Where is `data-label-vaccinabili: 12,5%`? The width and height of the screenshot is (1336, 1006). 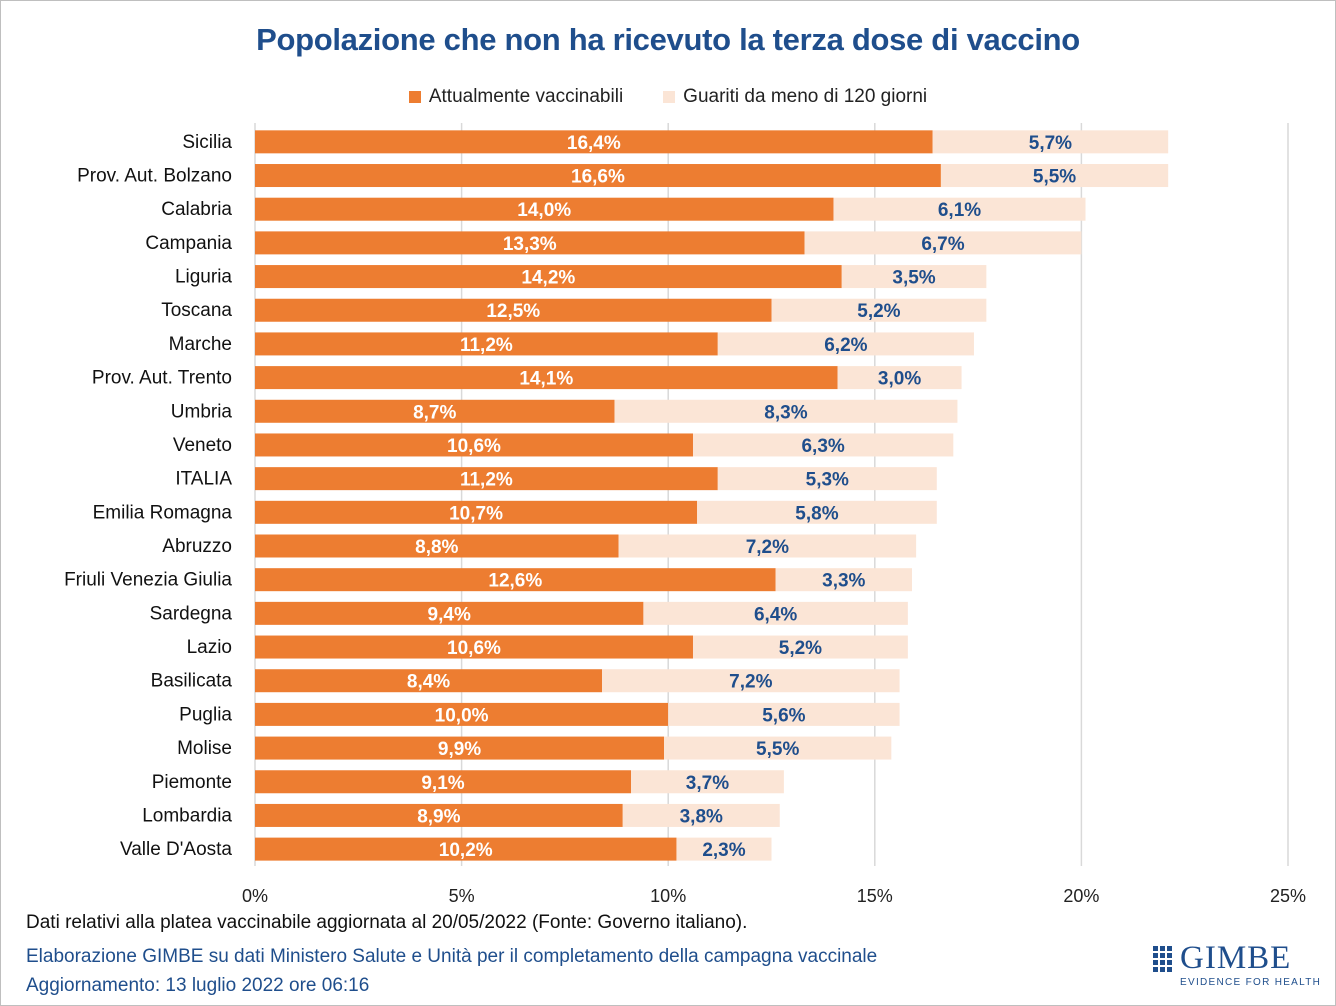
data-label-vaccinabili: 12,5% is located at coordinates (513, 311).